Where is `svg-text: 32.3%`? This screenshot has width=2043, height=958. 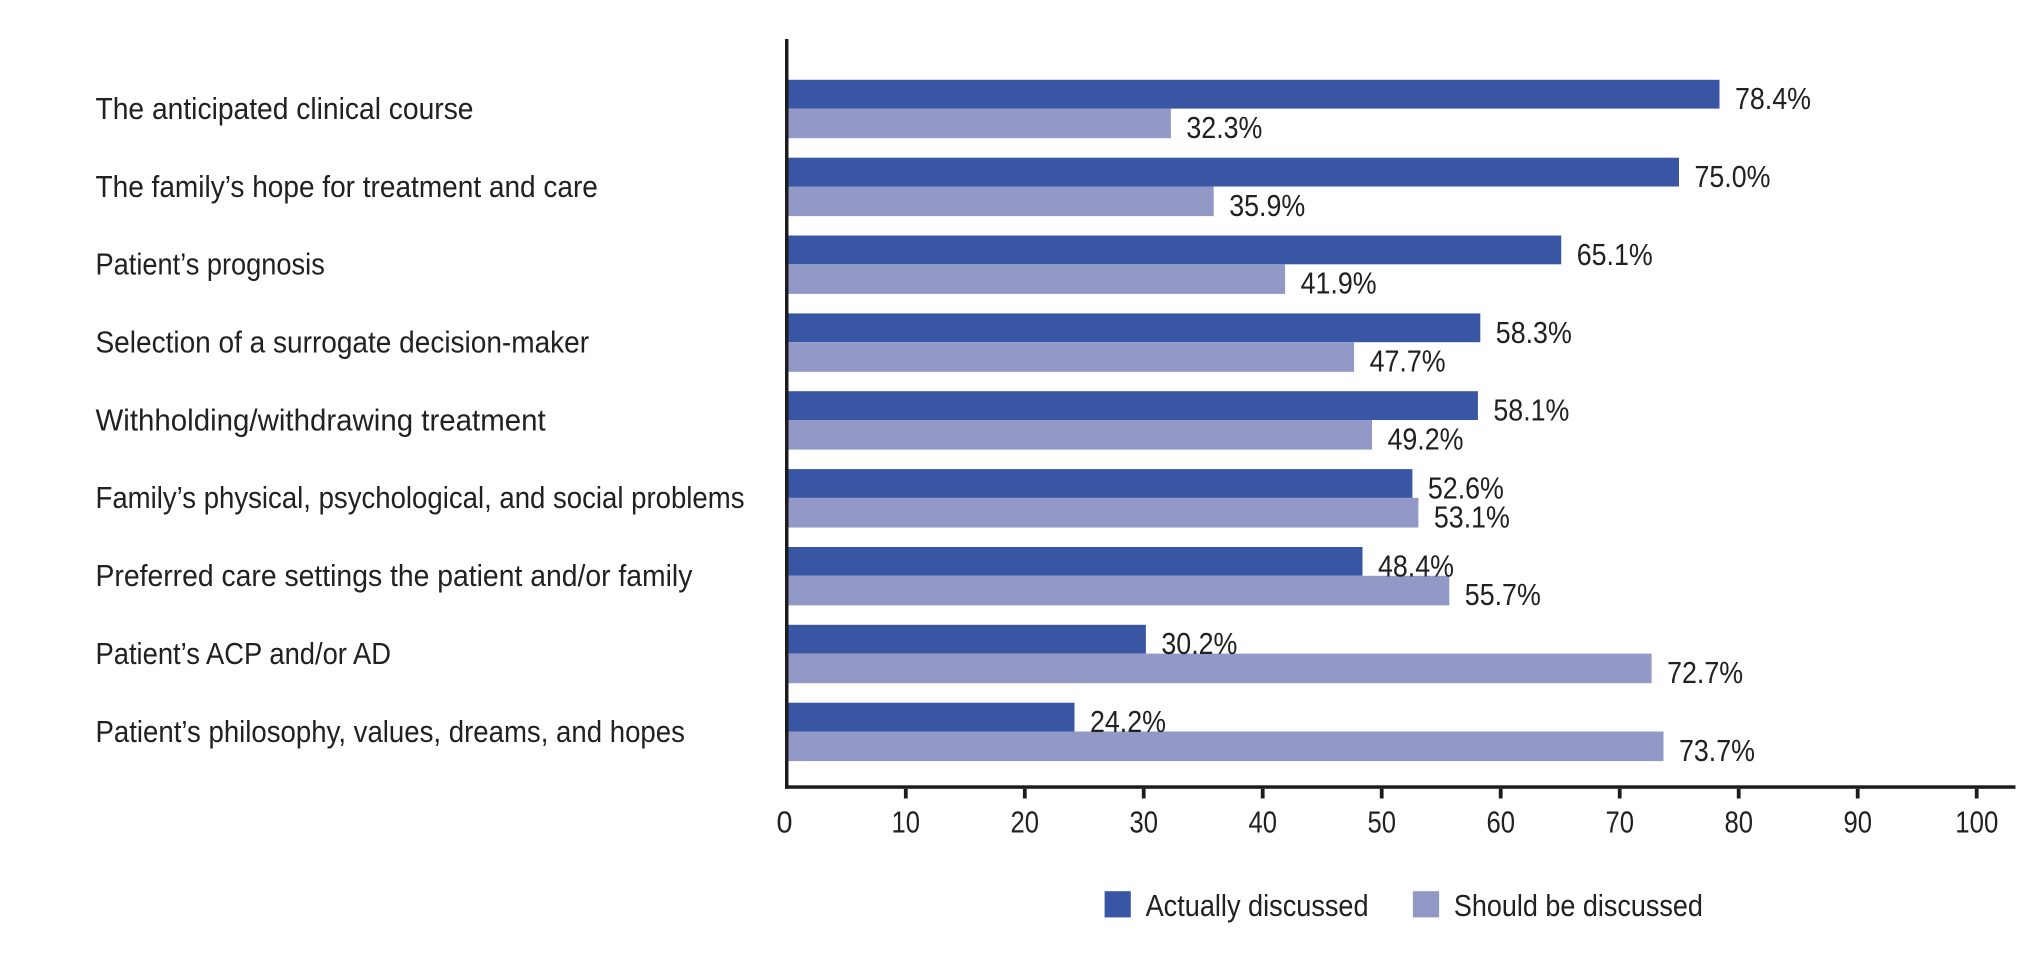
svg-text: 32.3% is located at coordinates (1224, 127).